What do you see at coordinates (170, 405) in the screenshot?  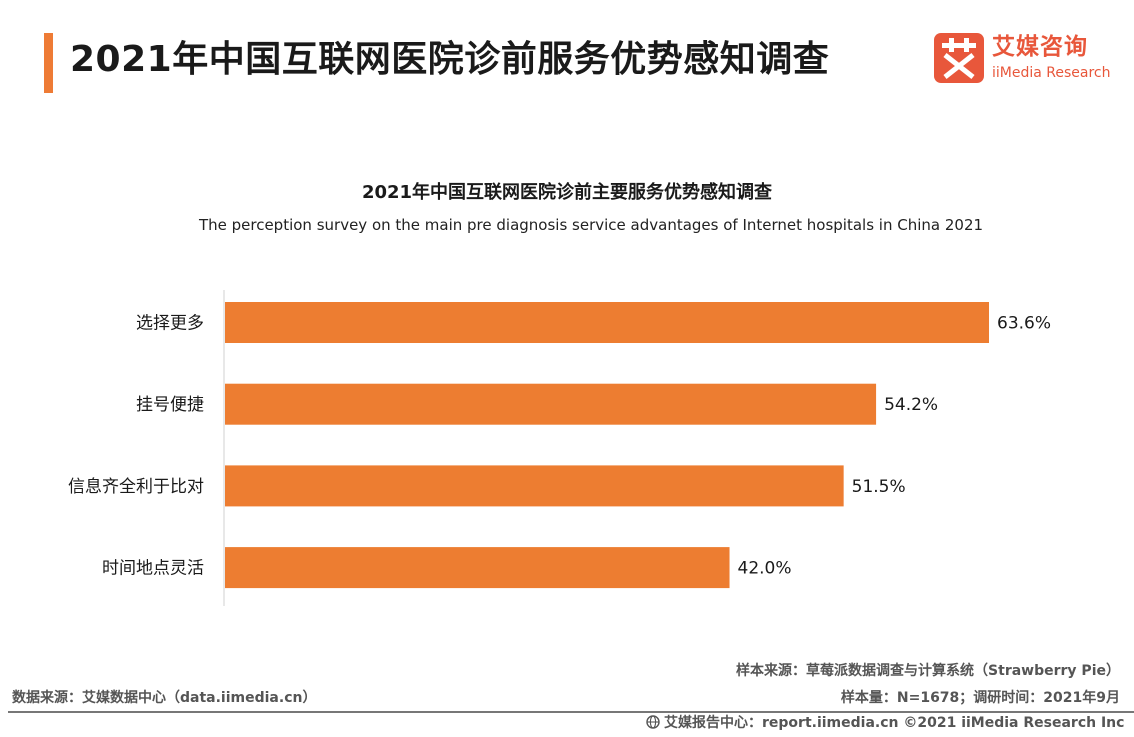 I see `category-label-2: 挂号便捷` at bounding box center [170, 405].